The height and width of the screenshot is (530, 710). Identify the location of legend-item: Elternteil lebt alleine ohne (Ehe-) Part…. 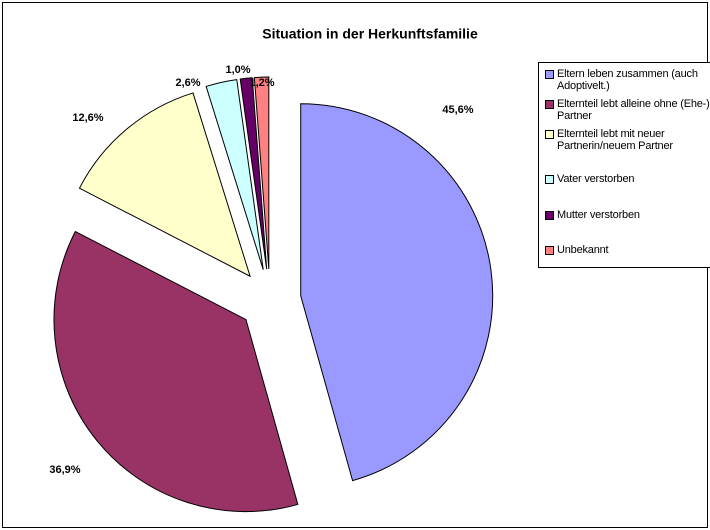
(627, 110).